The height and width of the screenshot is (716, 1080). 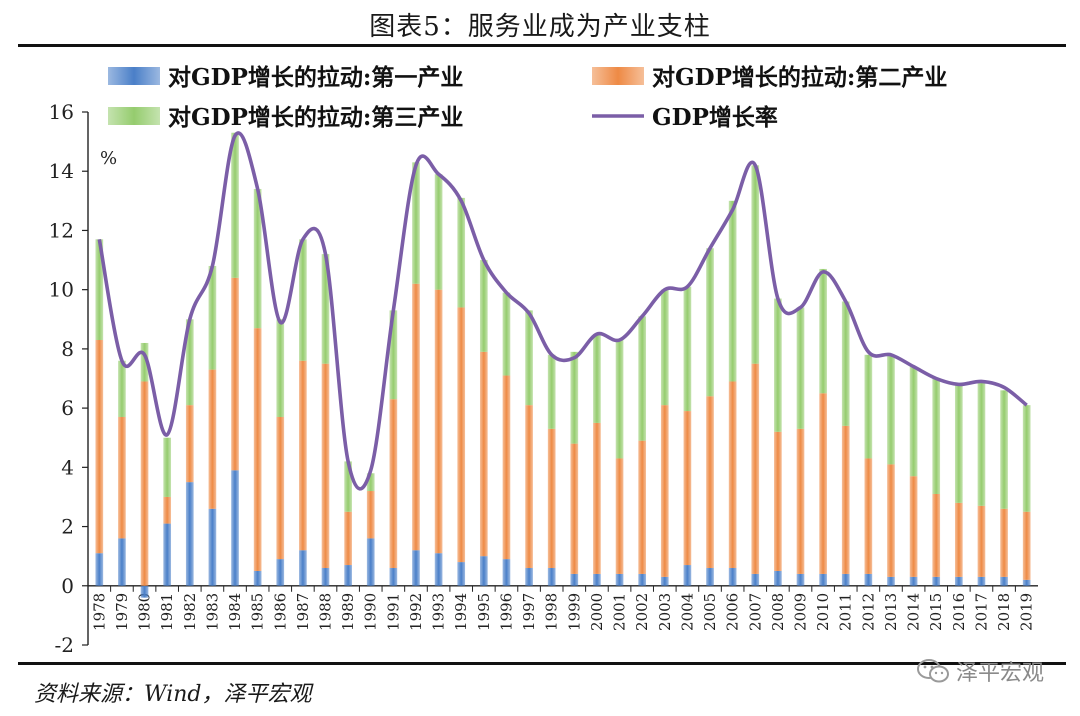 What do you see at coordinates (980, 671) in the screenshot?
I see `watermark: 泽平宏观` at bounding box center [980, 671].